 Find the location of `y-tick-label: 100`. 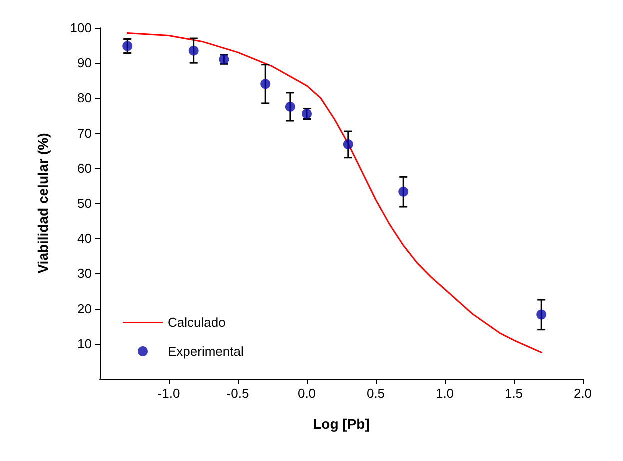

y-tick-label: 100 is located at coordinates (81, 28).